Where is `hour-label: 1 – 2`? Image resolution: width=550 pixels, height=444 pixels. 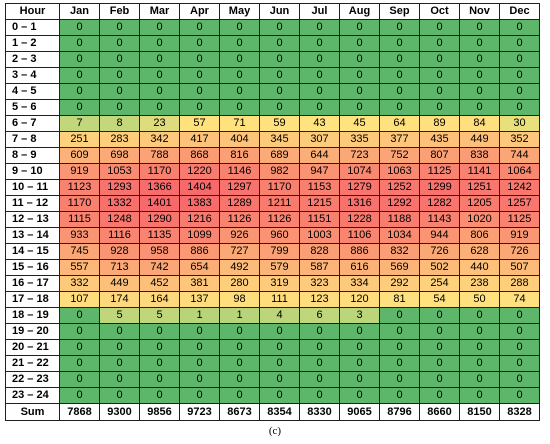 hour-label: 1 – 2 is located at coordinates (32, 43).